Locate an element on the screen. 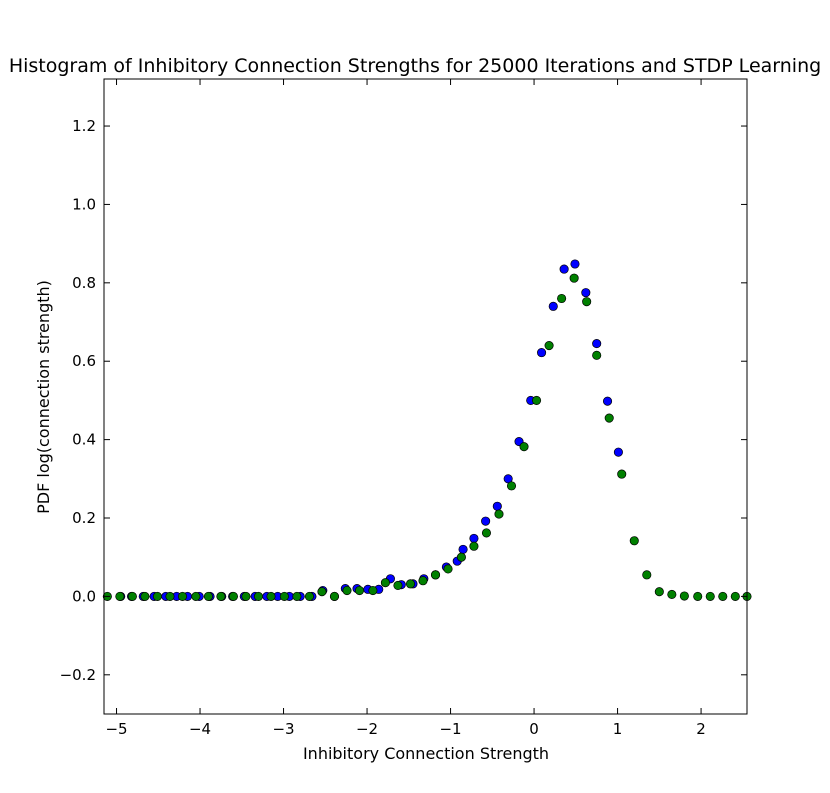 The width and height of the screenshot is (830, 793). y-tick-label: 0.6 is located at coordinates (84, 361).